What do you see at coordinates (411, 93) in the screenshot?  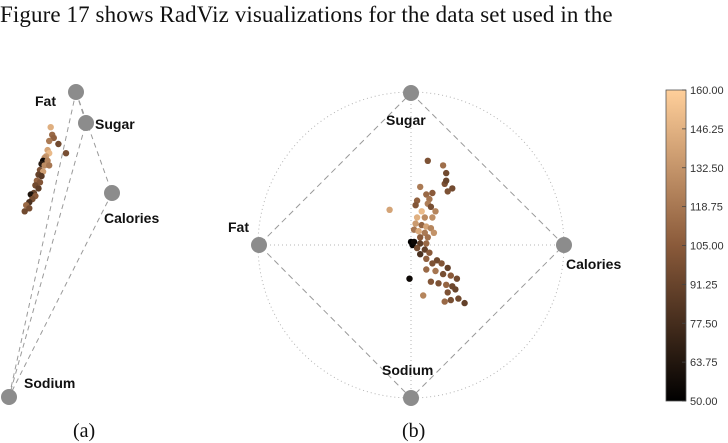 I see `anchor-sugar-b` at bounding box center [411, 93].